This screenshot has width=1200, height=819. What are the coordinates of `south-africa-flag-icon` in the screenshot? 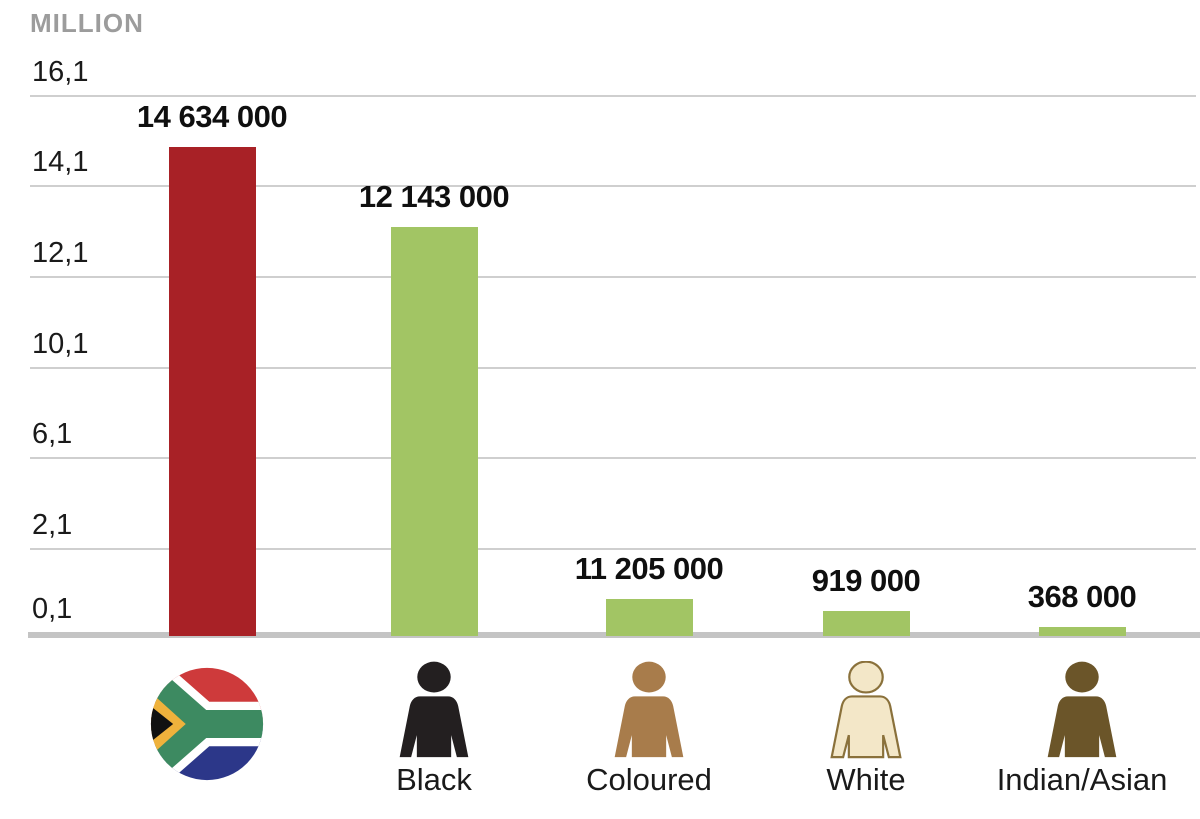 It's located at (207, 724).